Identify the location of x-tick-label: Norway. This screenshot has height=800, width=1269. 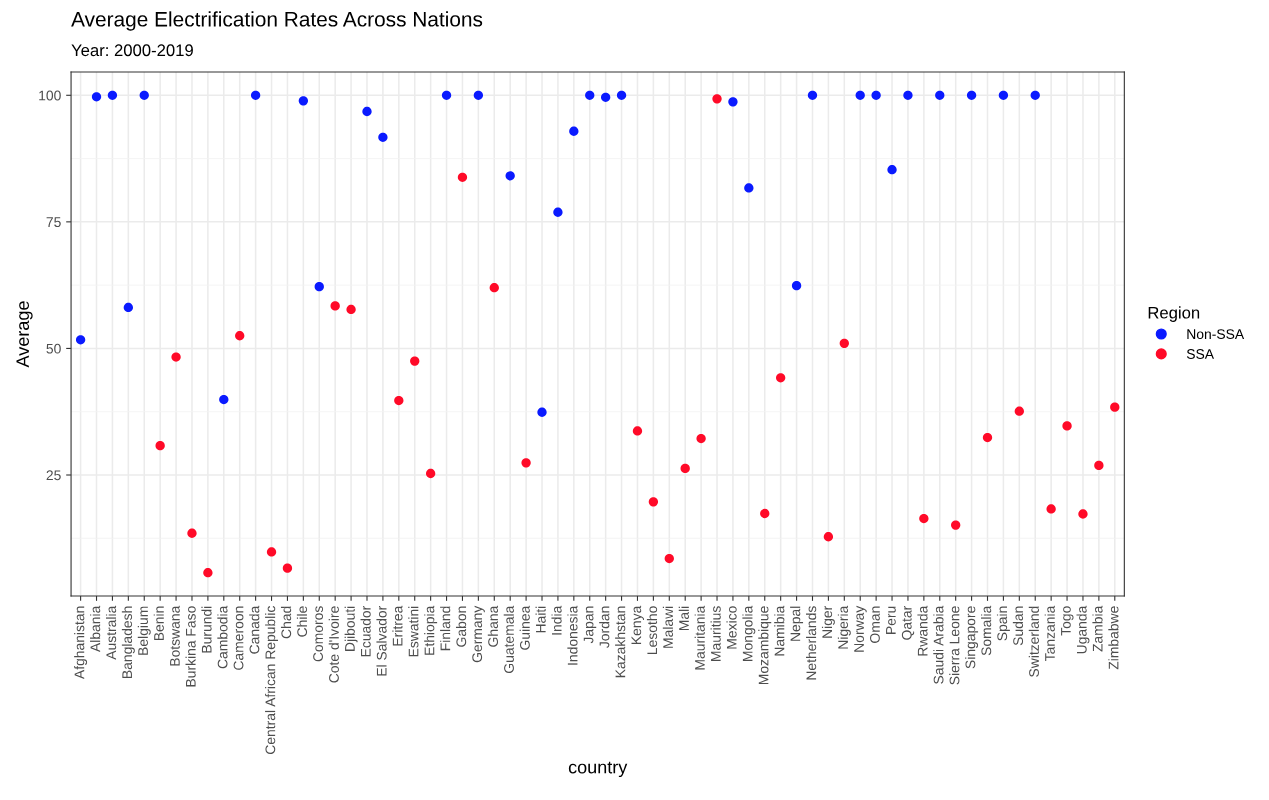
(860, 628).